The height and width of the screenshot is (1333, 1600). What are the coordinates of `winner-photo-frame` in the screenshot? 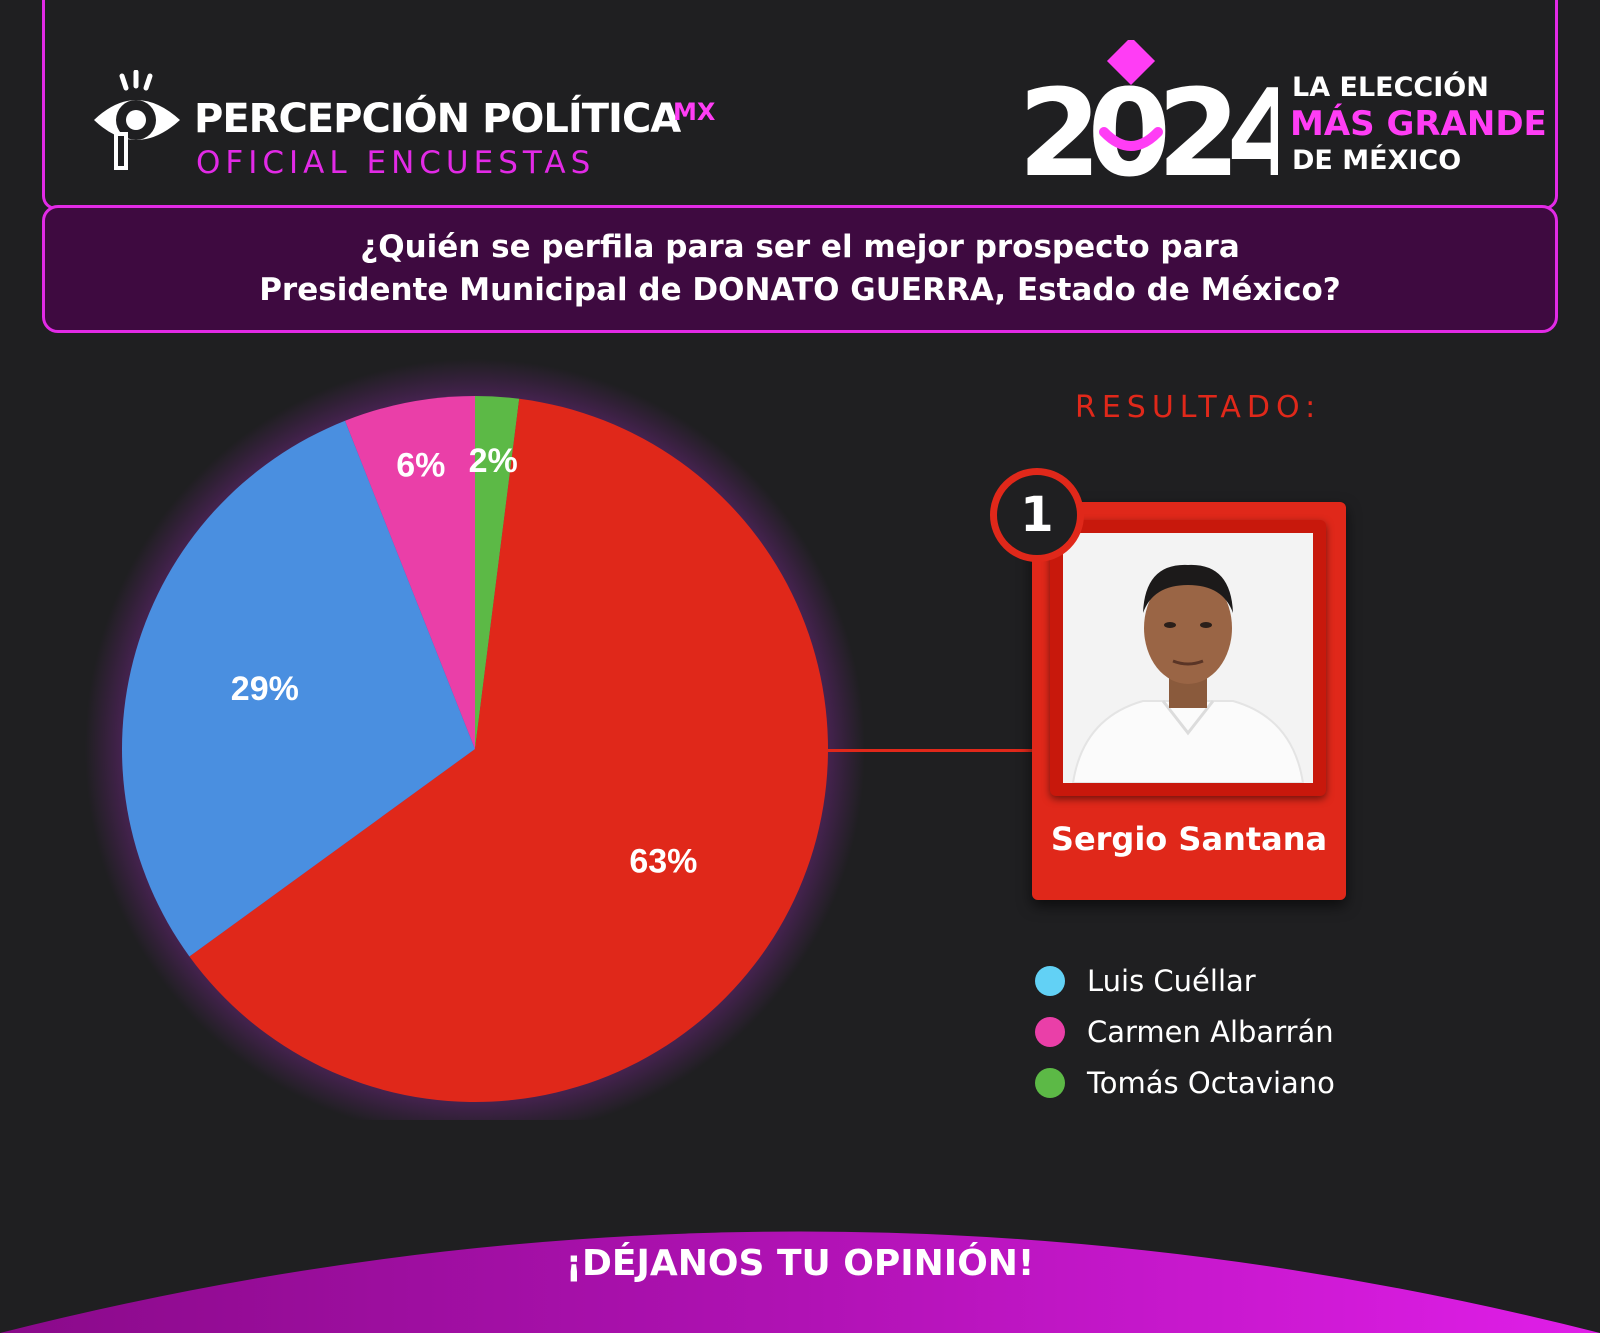 It's located at (1188, 658).